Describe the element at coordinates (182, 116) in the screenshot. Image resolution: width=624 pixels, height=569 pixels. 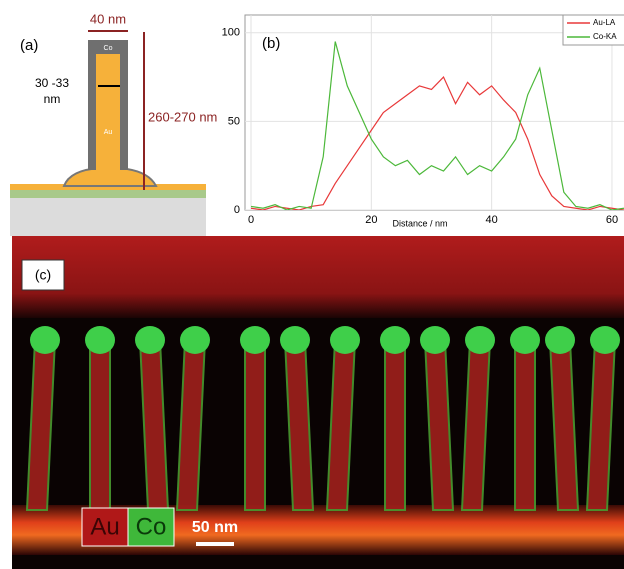
I see `dimension-label: 260-270 nm` at that location.